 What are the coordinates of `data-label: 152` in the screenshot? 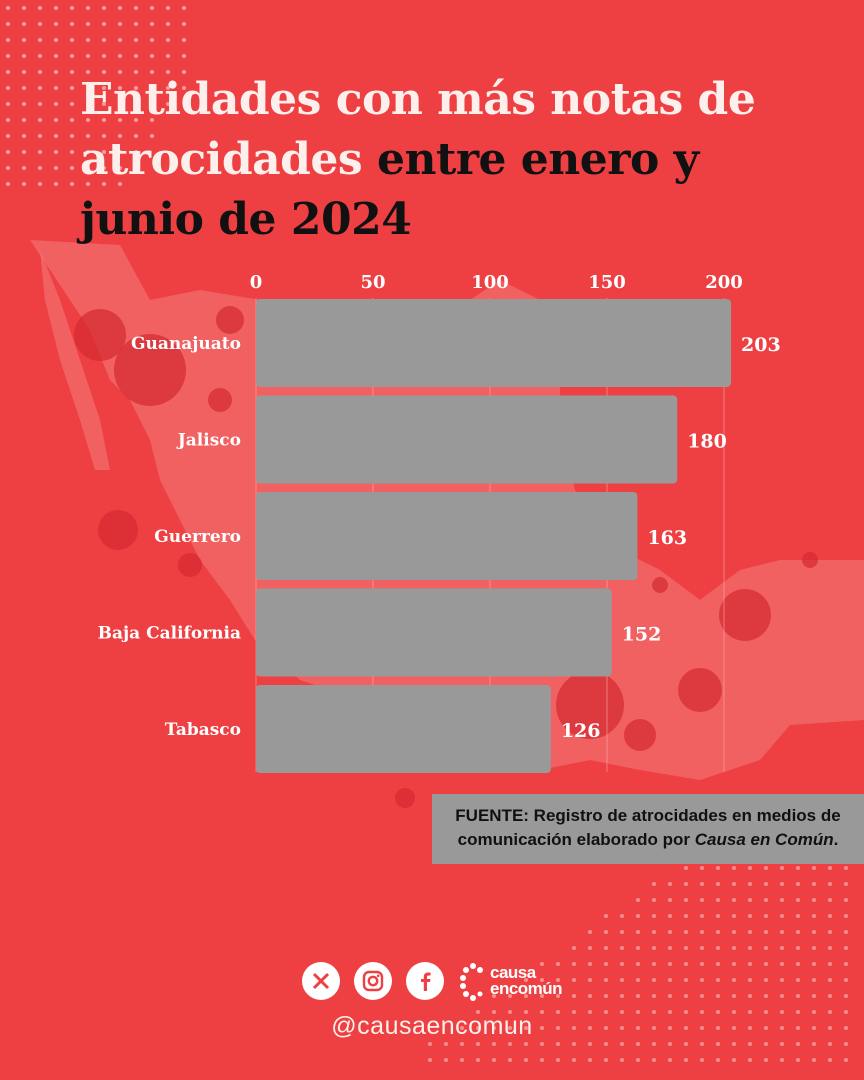 It's located at (642, 635).